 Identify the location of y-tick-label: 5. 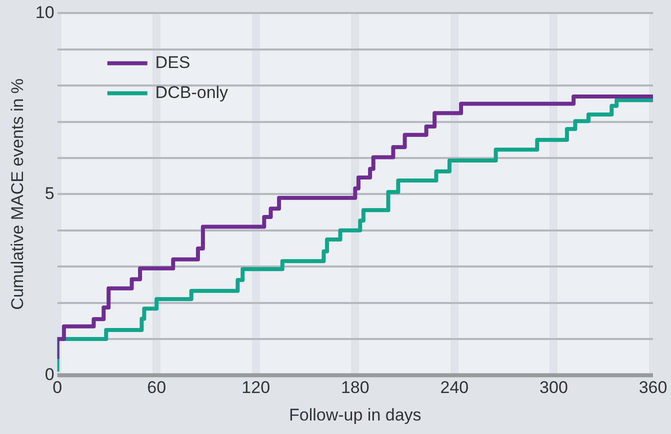
(49, 193).